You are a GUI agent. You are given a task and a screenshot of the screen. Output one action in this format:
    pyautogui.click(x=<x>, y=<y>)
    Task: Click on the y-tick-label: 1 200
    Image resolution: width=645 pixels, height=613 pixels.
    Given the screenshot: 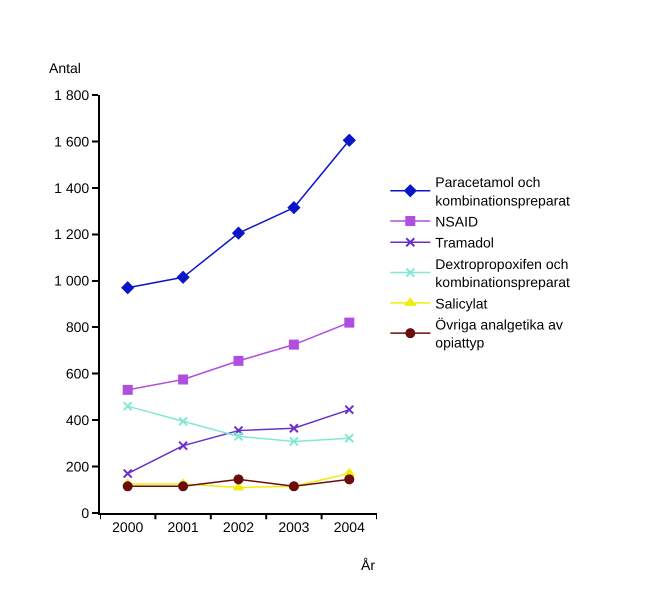 What is the action you would take?
    pyautogui.click(x=72, y=234)
    